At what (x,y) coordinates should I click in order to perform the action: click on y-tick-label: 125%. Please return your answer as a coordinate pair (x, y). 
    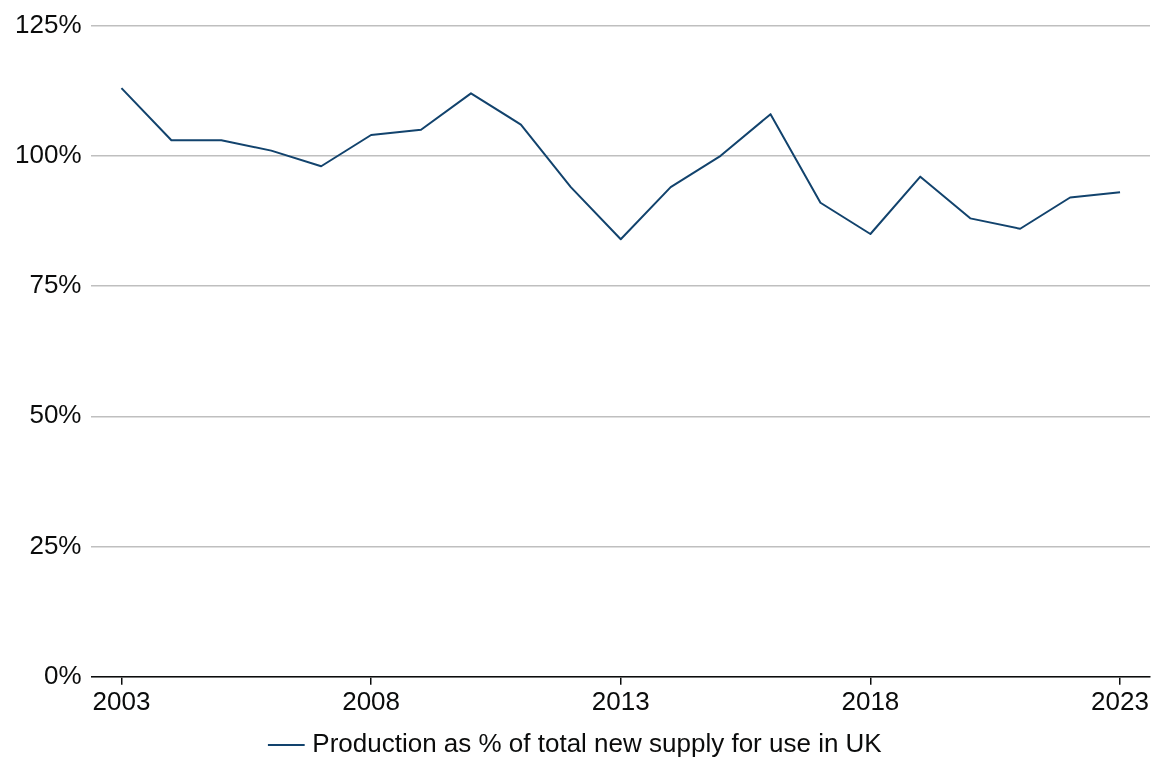
    Looking at the image, I should click on (48, 23).